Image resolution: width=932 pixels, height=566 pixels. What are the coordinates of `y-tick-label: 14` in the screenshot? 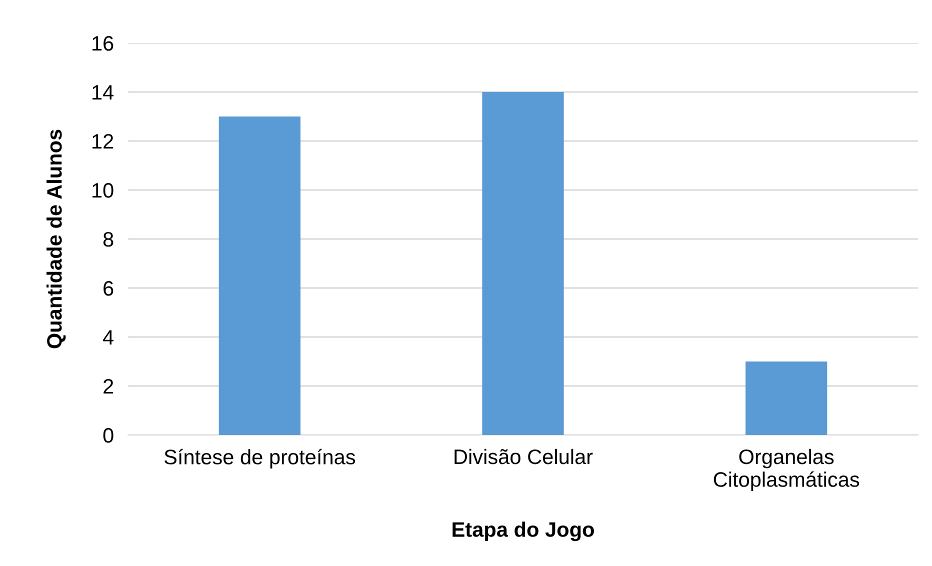 It's located at (103, 92).